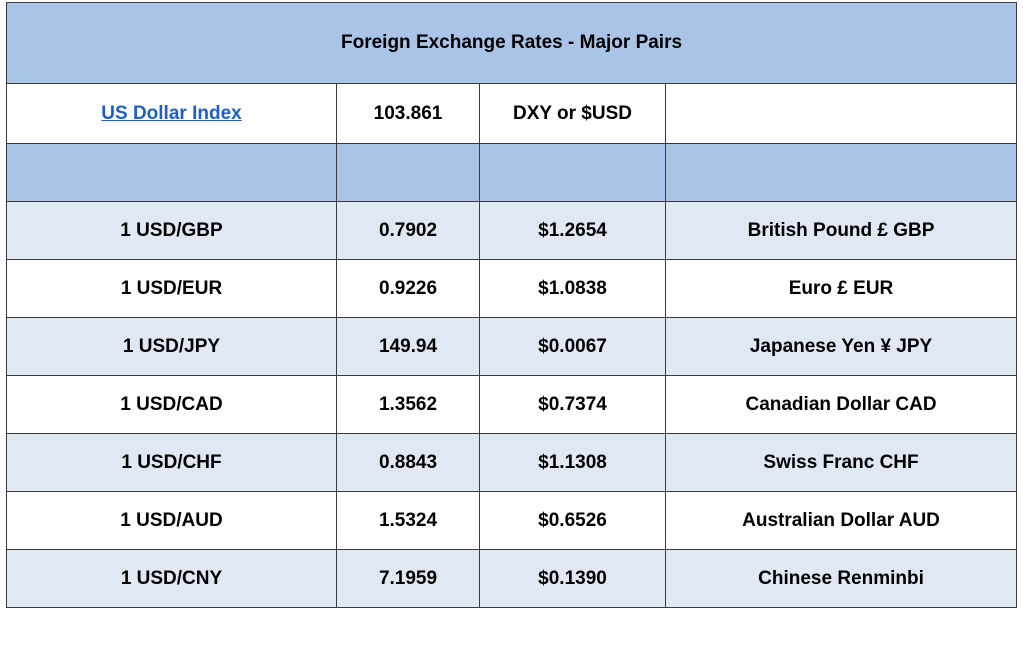  I want to click on index-value: 103.861, so click(408, 113).